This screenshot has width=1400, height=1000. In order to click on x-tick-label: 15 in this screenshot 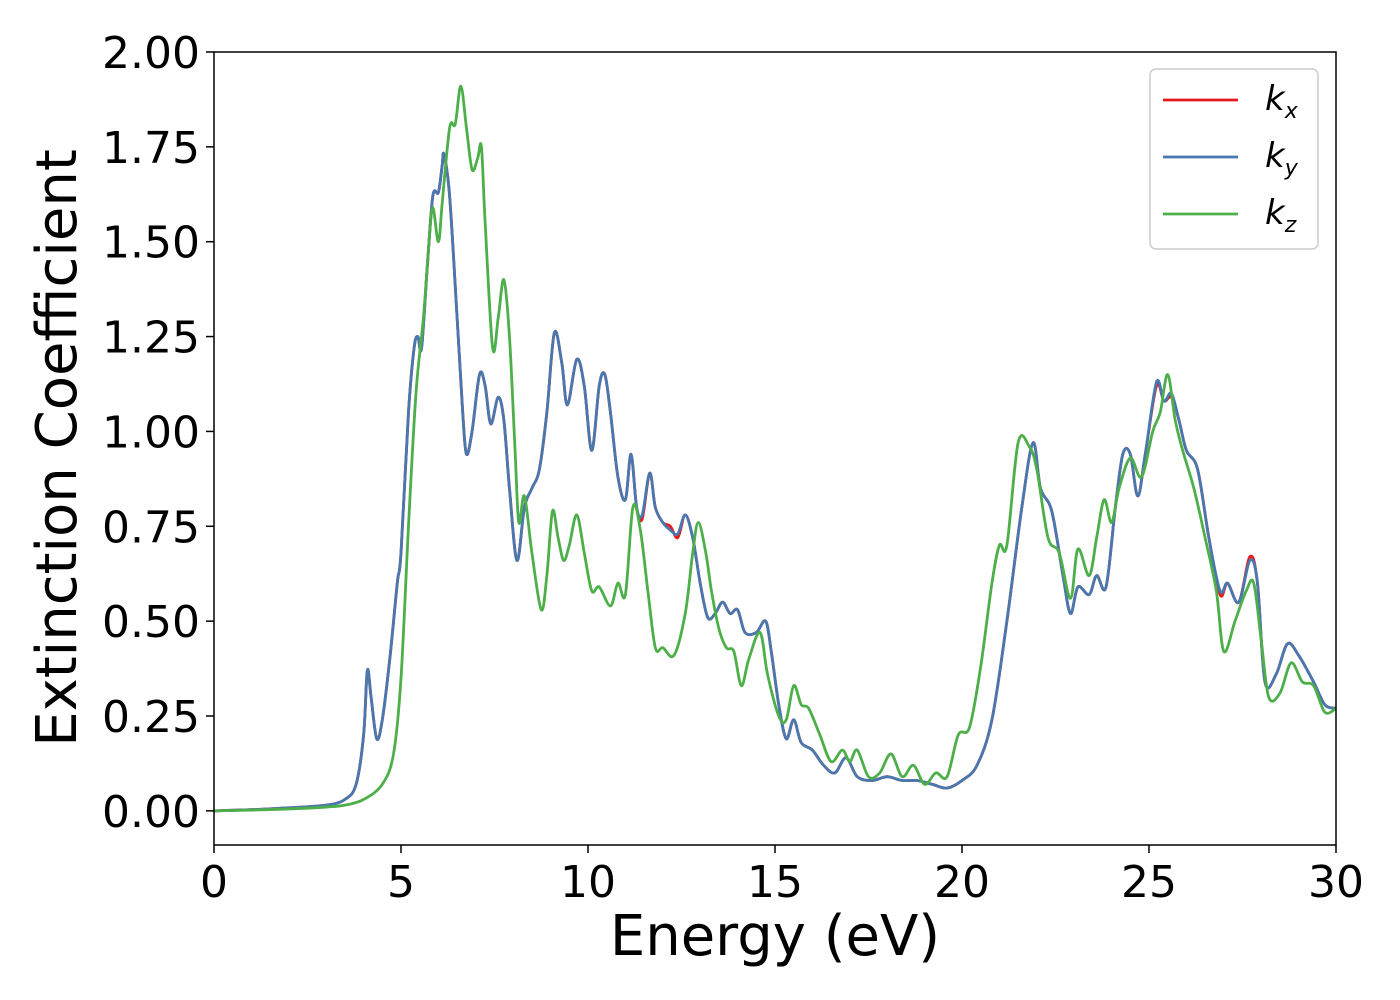, I will do `click(775, 882)`.